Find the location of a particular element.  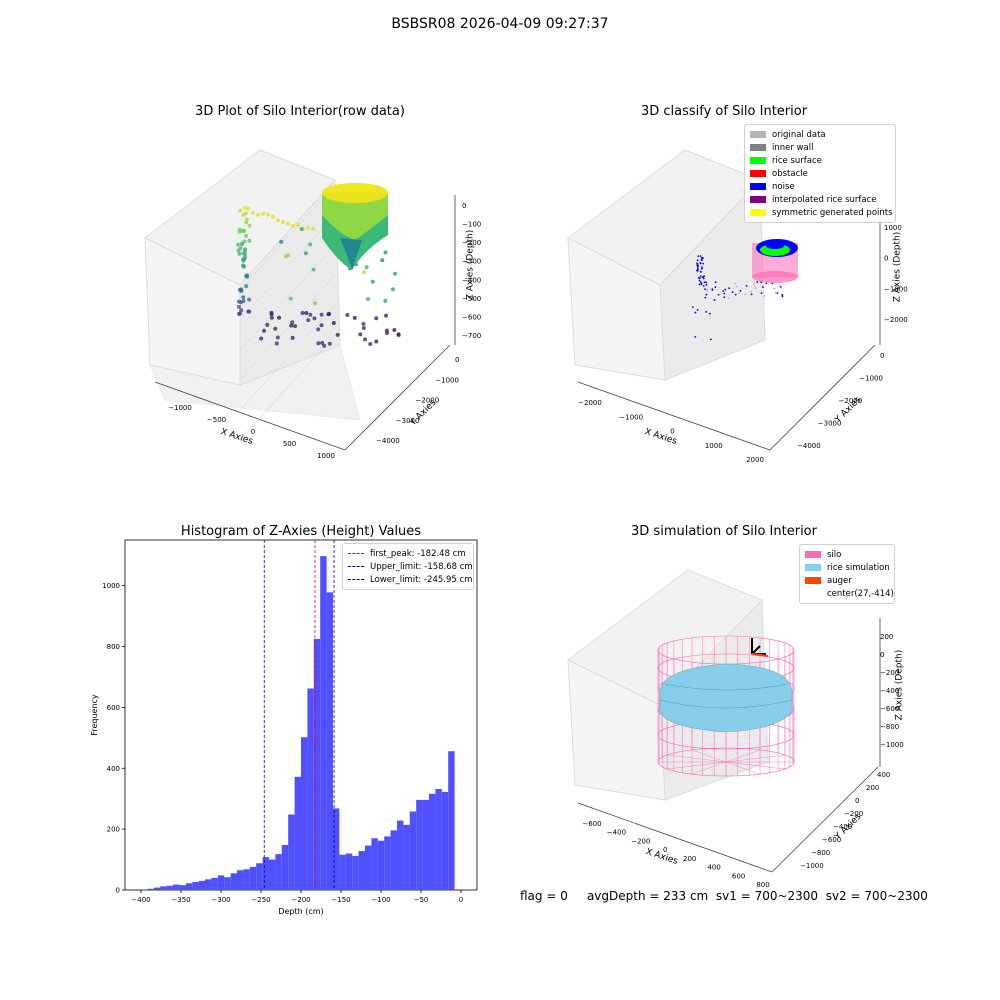

sv1-text: sv1 = 700~2300 is located at coordinates (767, 896).